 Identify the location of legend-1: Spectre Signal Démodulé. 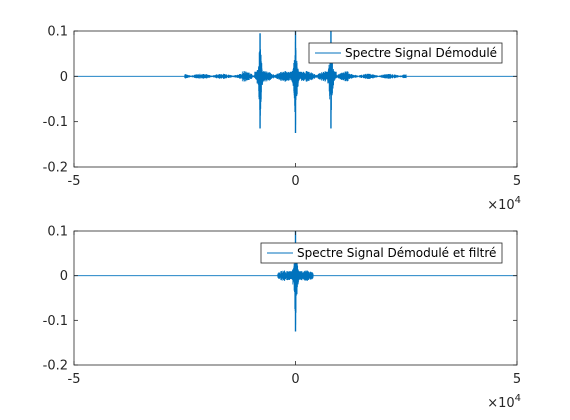
(405, 53).